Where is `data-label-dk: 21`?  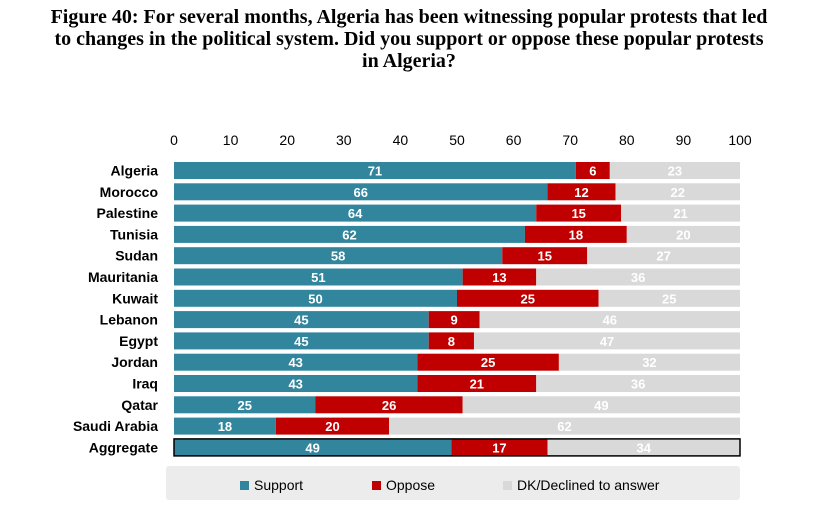
data-label-dk: 21 is located at coordinates (680, 213).